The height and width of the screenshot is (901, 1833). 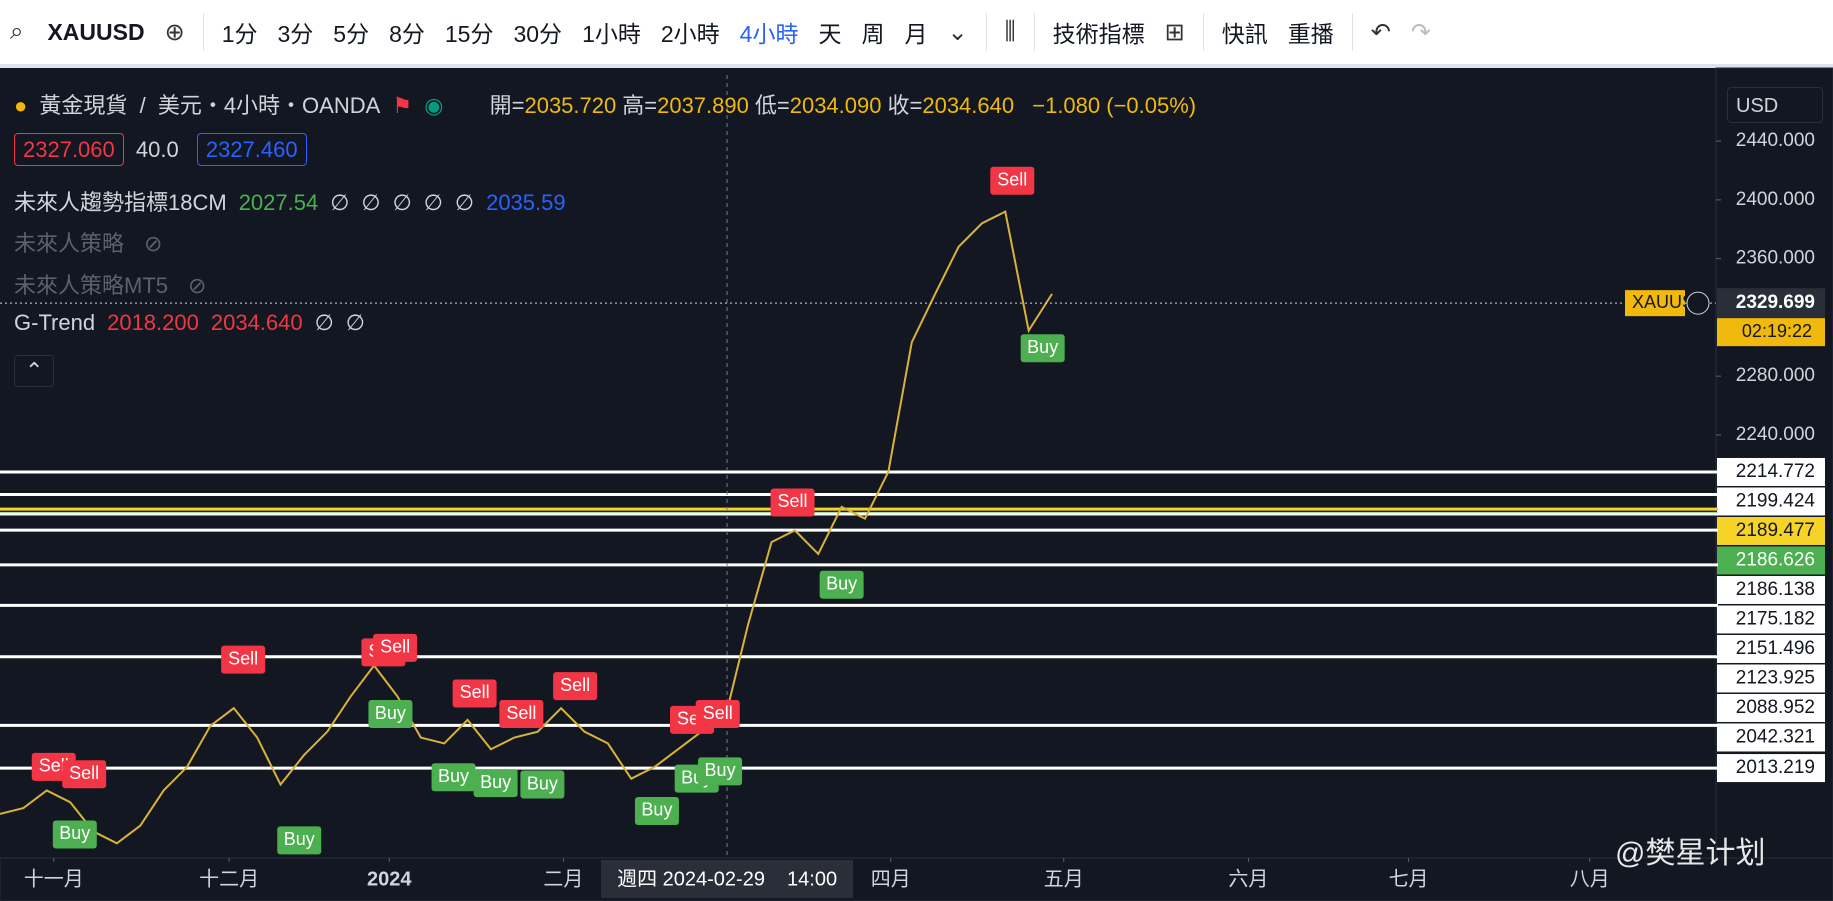 I want to click on ohlc-value: 2034.640, so click(x=968, y=105).